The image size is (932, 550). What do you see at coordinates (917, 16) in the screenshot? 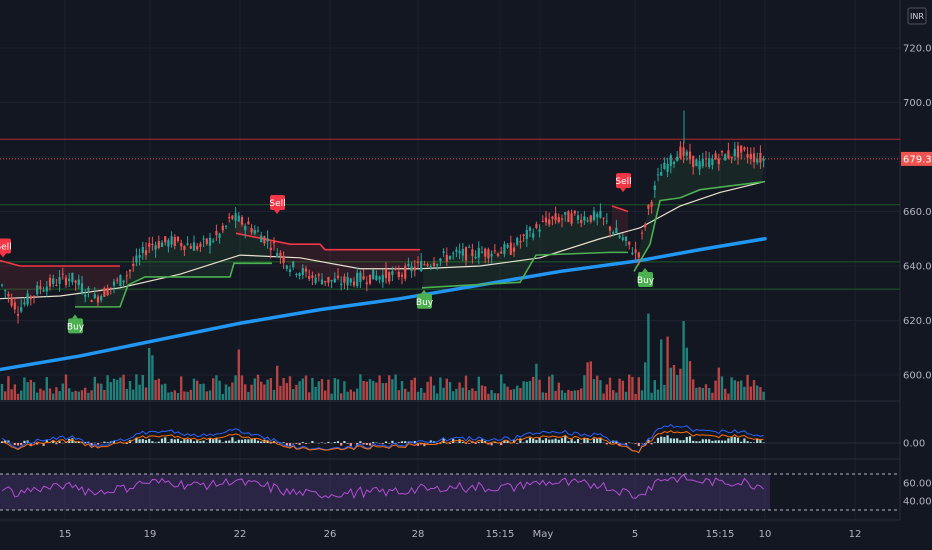
I see `currency-badge: INR` at bounding box center [917, 16].